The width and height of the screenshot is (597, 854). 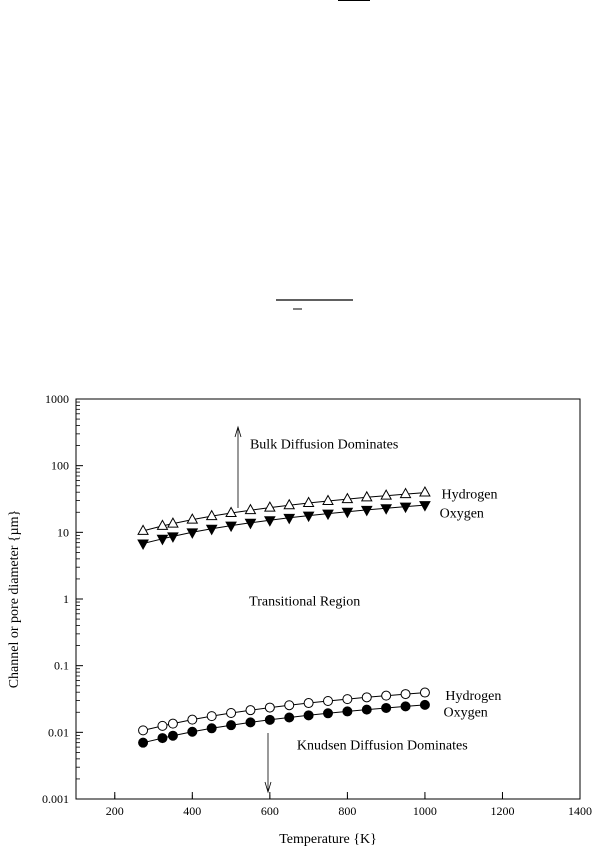 What do you see at coordinates (347, 811) in the screenshot?
I see `x-tick-label: 800` at bounding box center [347, 811].